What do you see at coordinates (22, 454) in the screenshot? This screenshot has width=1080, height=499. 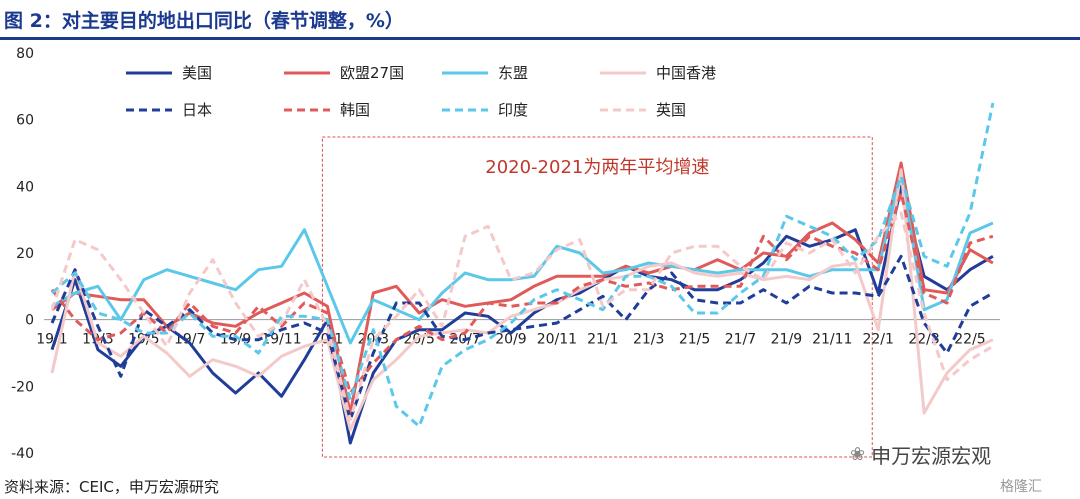 I see `y-tick-label: -40` at bounding box center [22, 454].